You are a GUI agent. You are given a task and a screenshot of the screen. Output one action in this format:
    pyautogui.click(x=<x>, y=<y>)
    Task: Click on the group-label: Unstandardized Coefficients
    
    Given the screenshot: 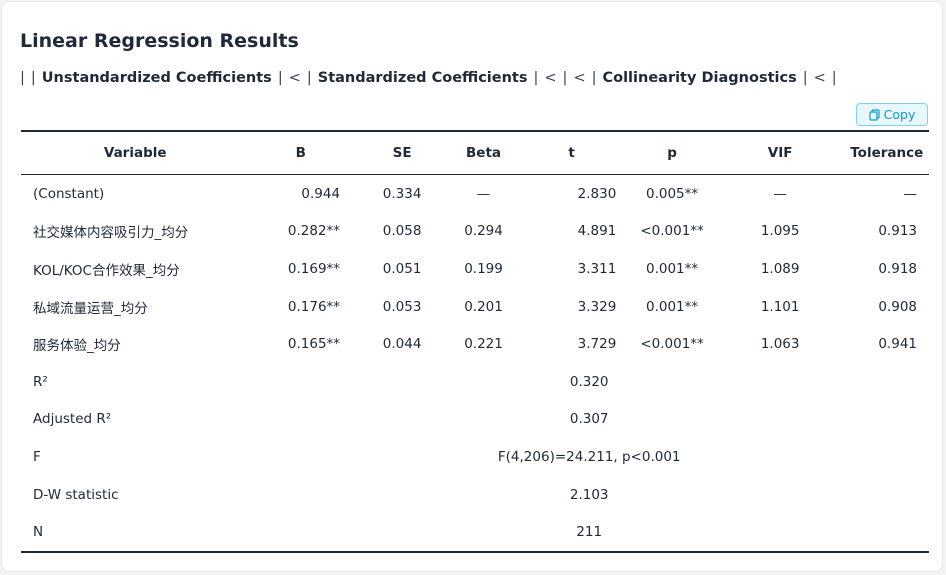 What is the action you would take?
    pyautogui.click(x=156, y=78)
    